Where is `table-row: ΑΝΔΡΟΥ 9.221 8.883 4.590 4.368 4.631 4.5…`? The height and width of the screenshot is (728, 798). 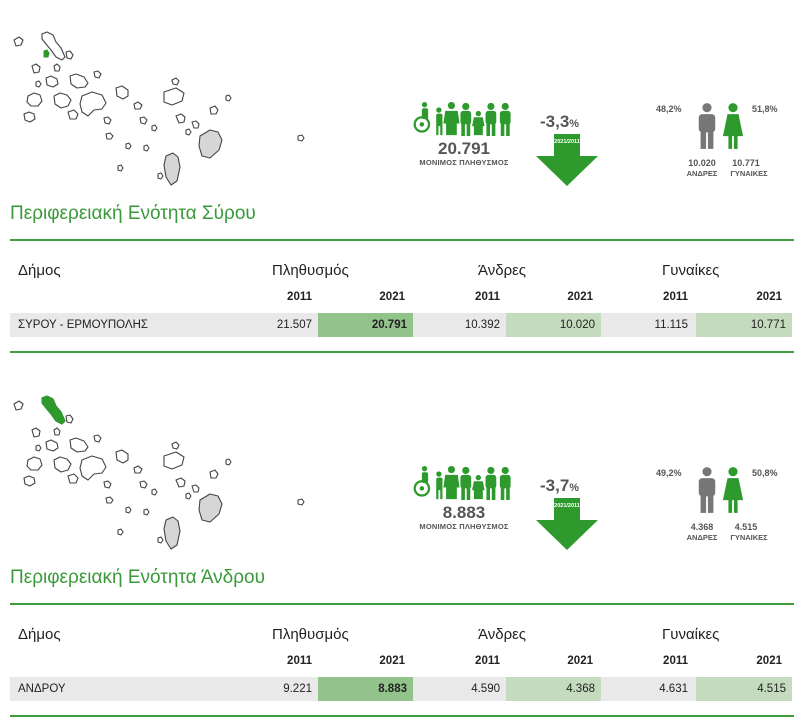 table-row: ΑΝΔΡΟΥ 9.221 8.883 4.590 4.368 4.631 4.5… is located at coordinates (401, 689).